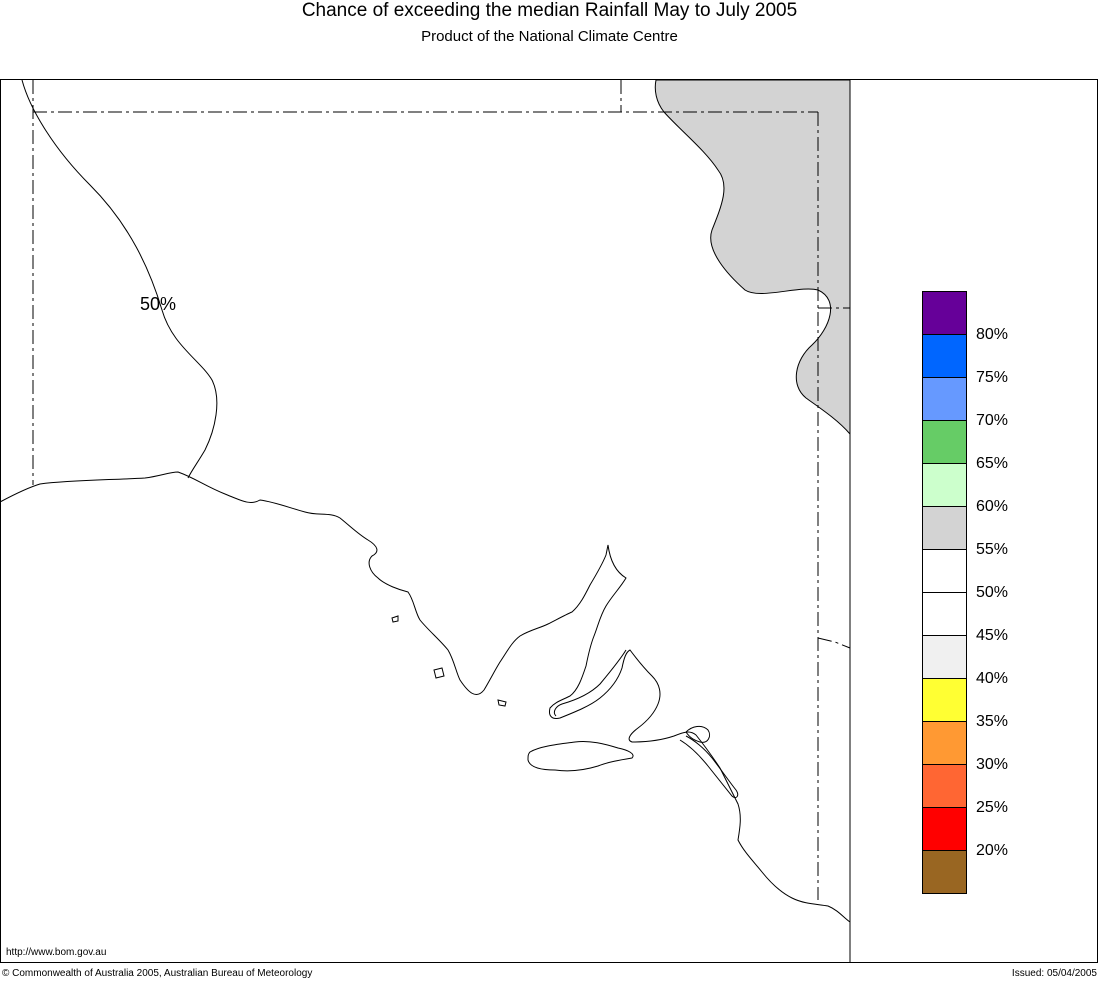 This screenshot has width=1099, height=982. What do you see at coordinates (158, 304) in the screenshot?
I see `contour-label-50: 50%` at bounding box center [158, 304].